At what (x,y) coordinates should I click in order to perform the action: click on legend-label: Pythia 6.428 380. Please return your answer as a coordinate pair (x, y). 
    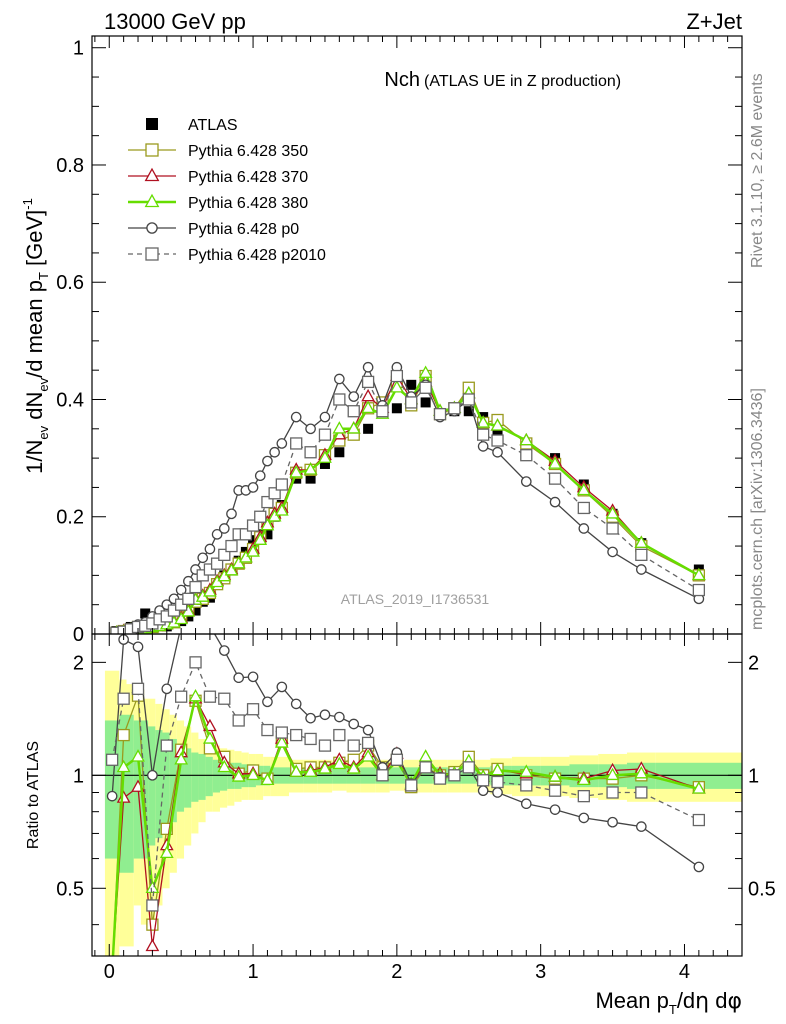
    Looking at the image, I should click on (248, 203).